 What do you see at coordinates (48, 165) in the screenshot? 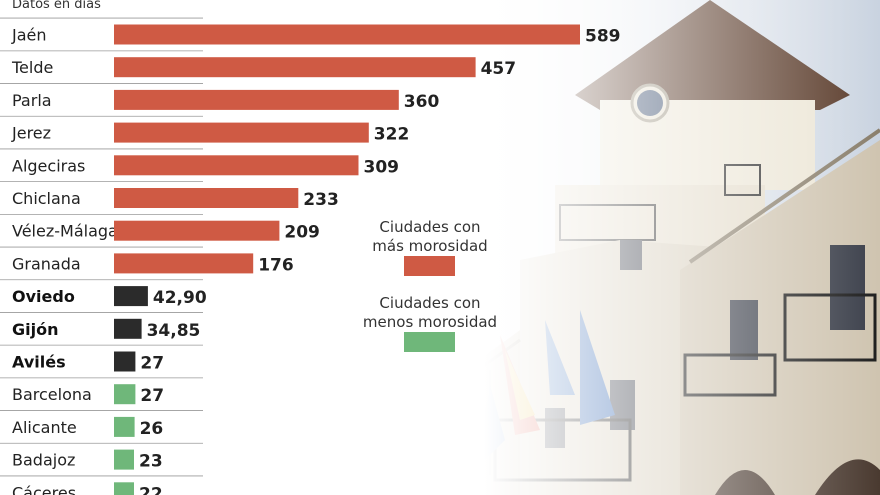
I see `category-label: Algeciras` at bounding box center [48, 165].